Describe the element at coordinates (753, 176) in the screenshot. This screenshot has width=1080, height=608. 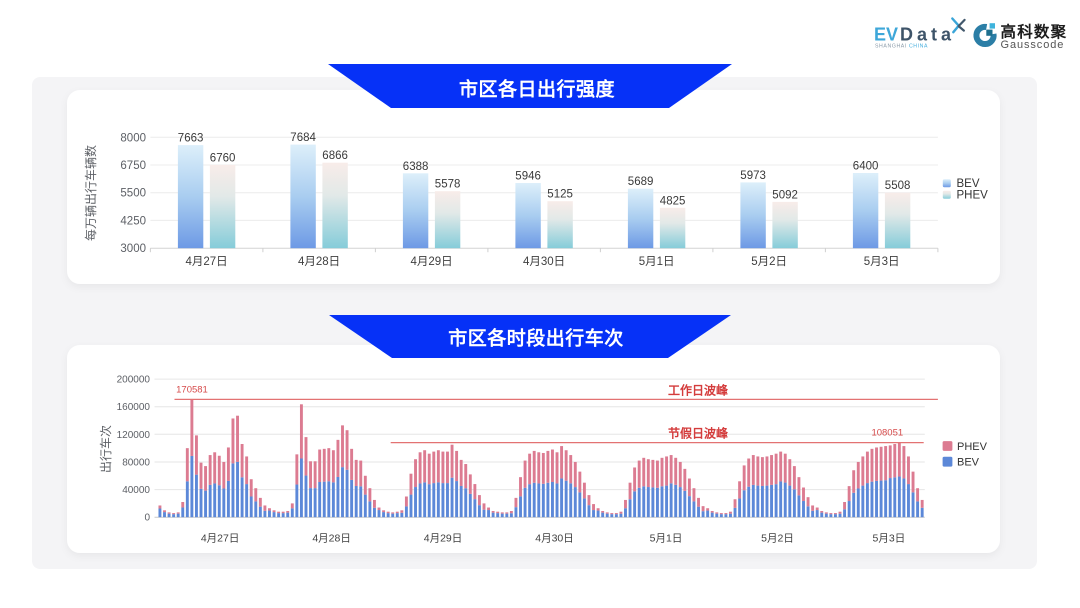
I see `svg-text: 5973` at that location.